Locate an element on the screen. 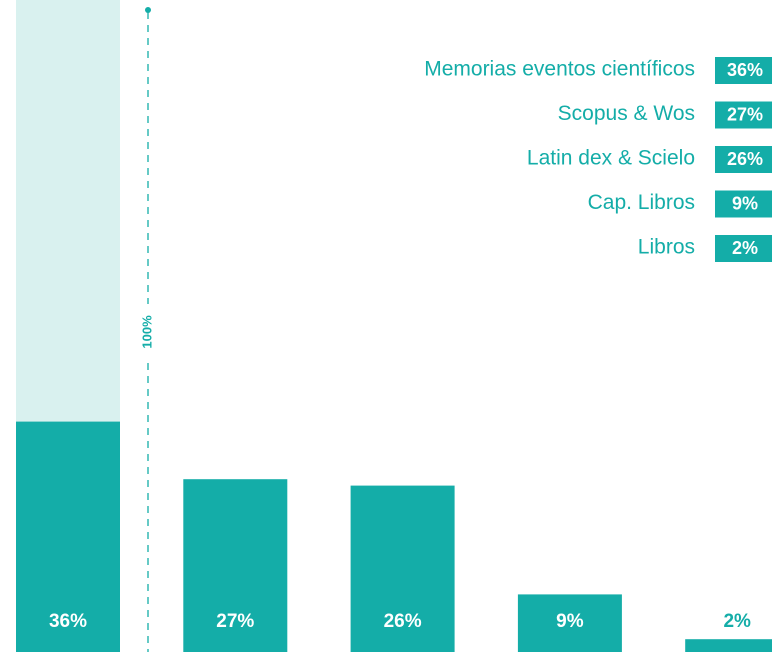 The height and width of the screenshot is (652, 772). legend-value: 2% is located at coordinates (745, 248).